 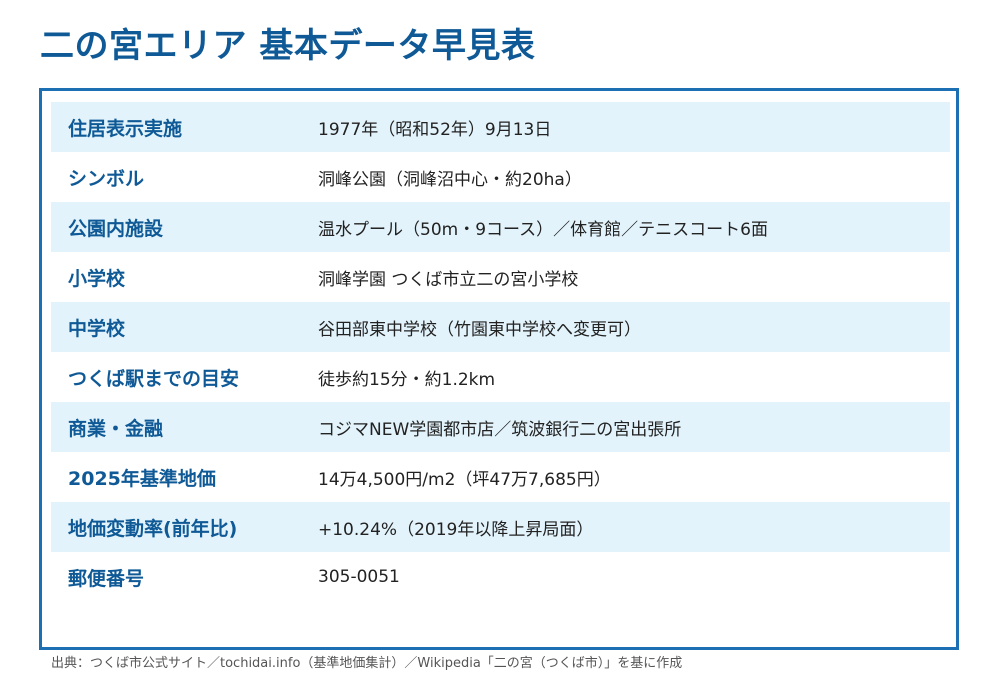 I want to click on table-row: 商業・金融 コジマNEW学園都市店／筑波銀行二の宮出張所, so click(x=500, y=427).